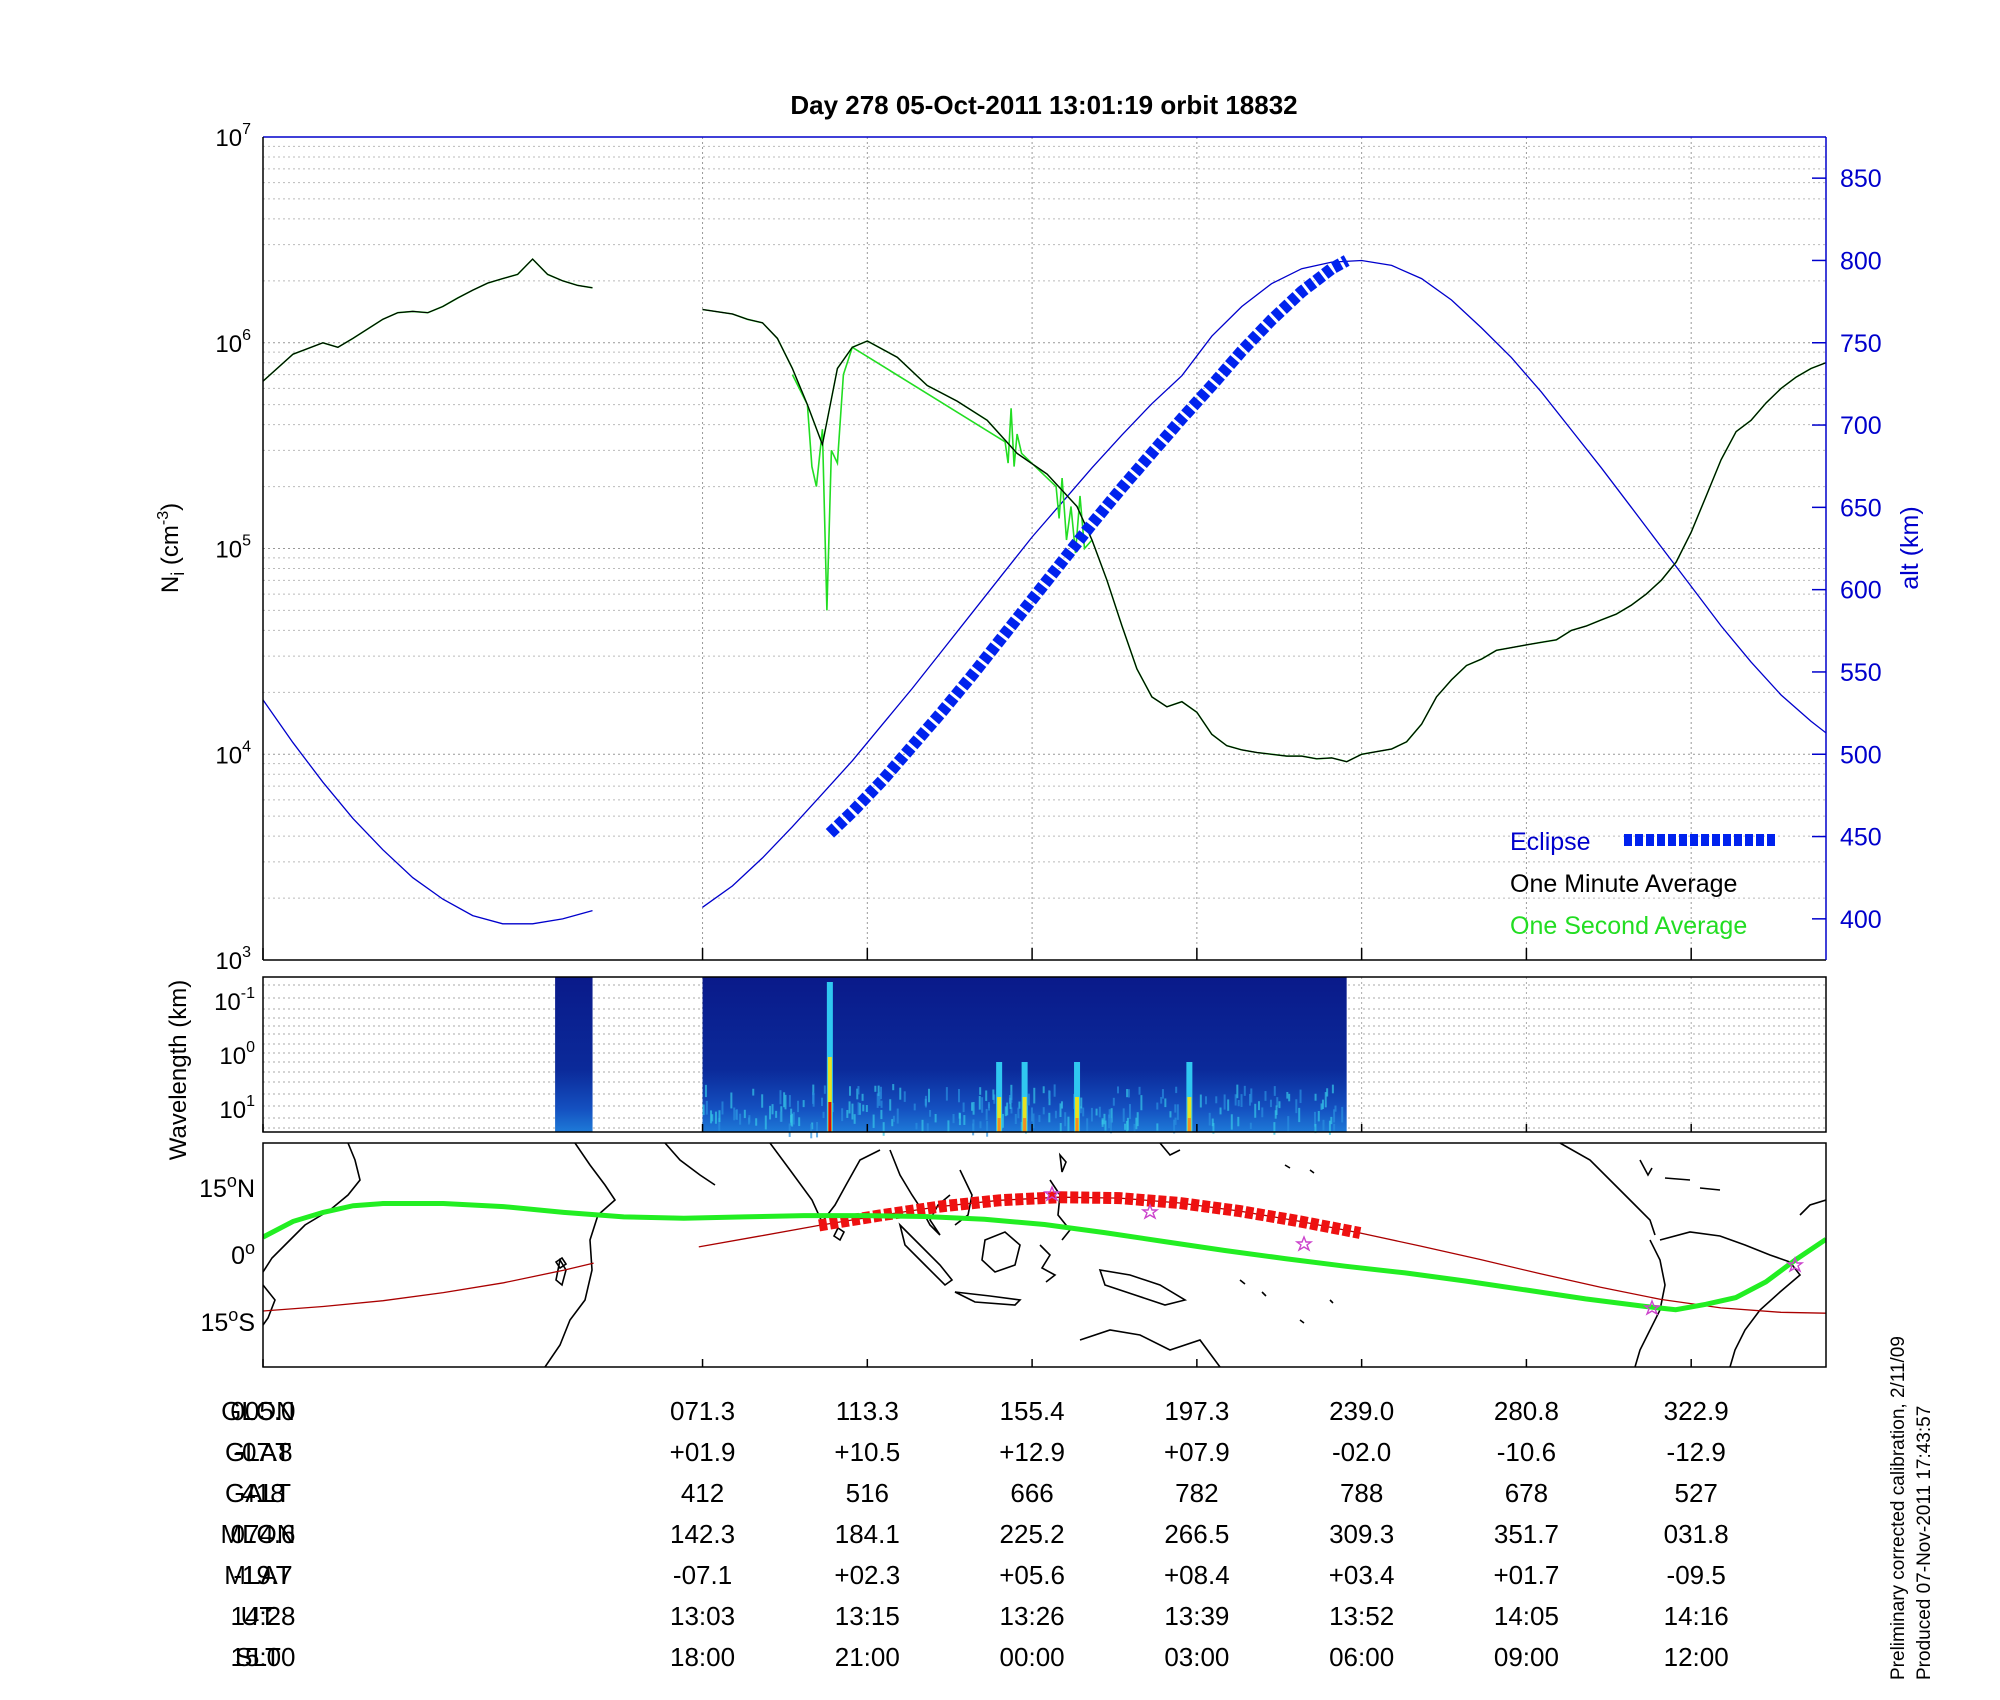  What do you see at coordinates (258, 1657) in the screenshot?
I see `table-row-label: SLT` at bounding box center [258, 1657].